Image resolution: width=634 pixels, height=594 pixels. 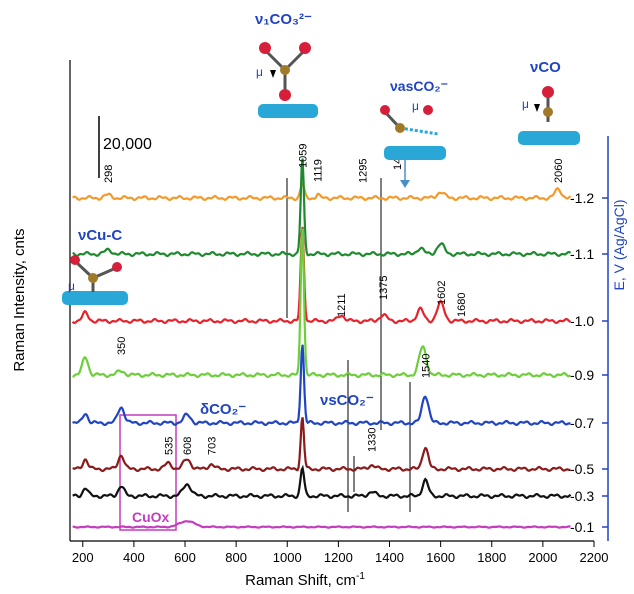 I want to click on series-line--0.3, so click(x=322, y=482).